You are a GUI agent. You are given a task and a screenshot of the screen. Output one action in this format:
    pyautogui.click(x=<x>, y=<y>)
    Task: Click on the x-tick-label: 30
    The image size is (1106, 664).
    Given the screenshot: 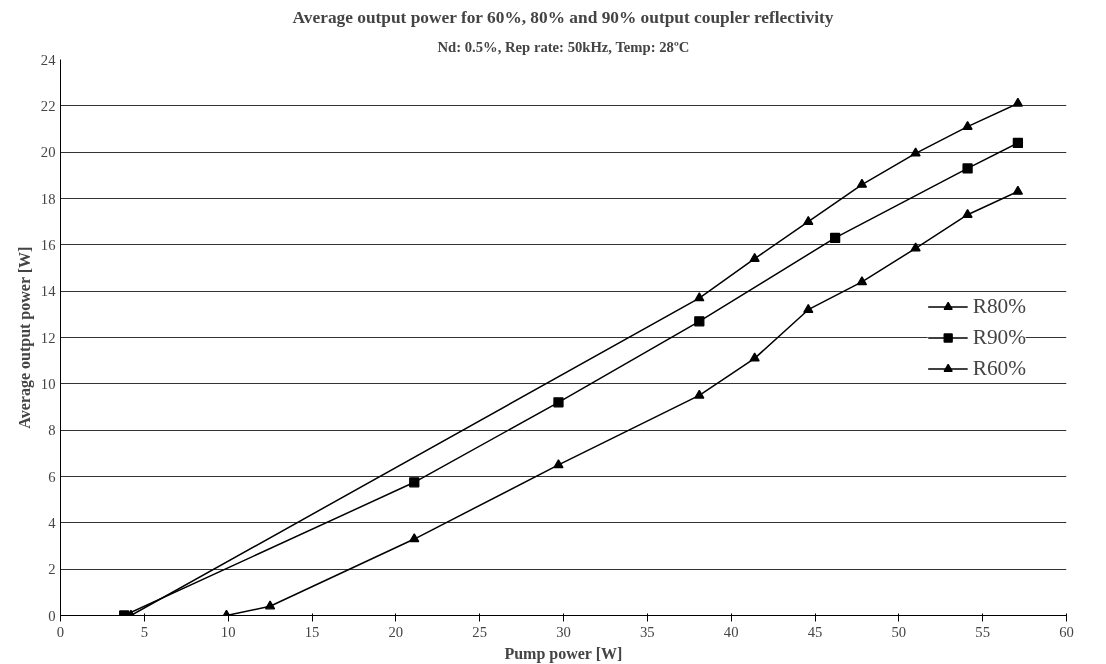 What is the action you would take?
    pyautogui.click(x=563, y=631)
    